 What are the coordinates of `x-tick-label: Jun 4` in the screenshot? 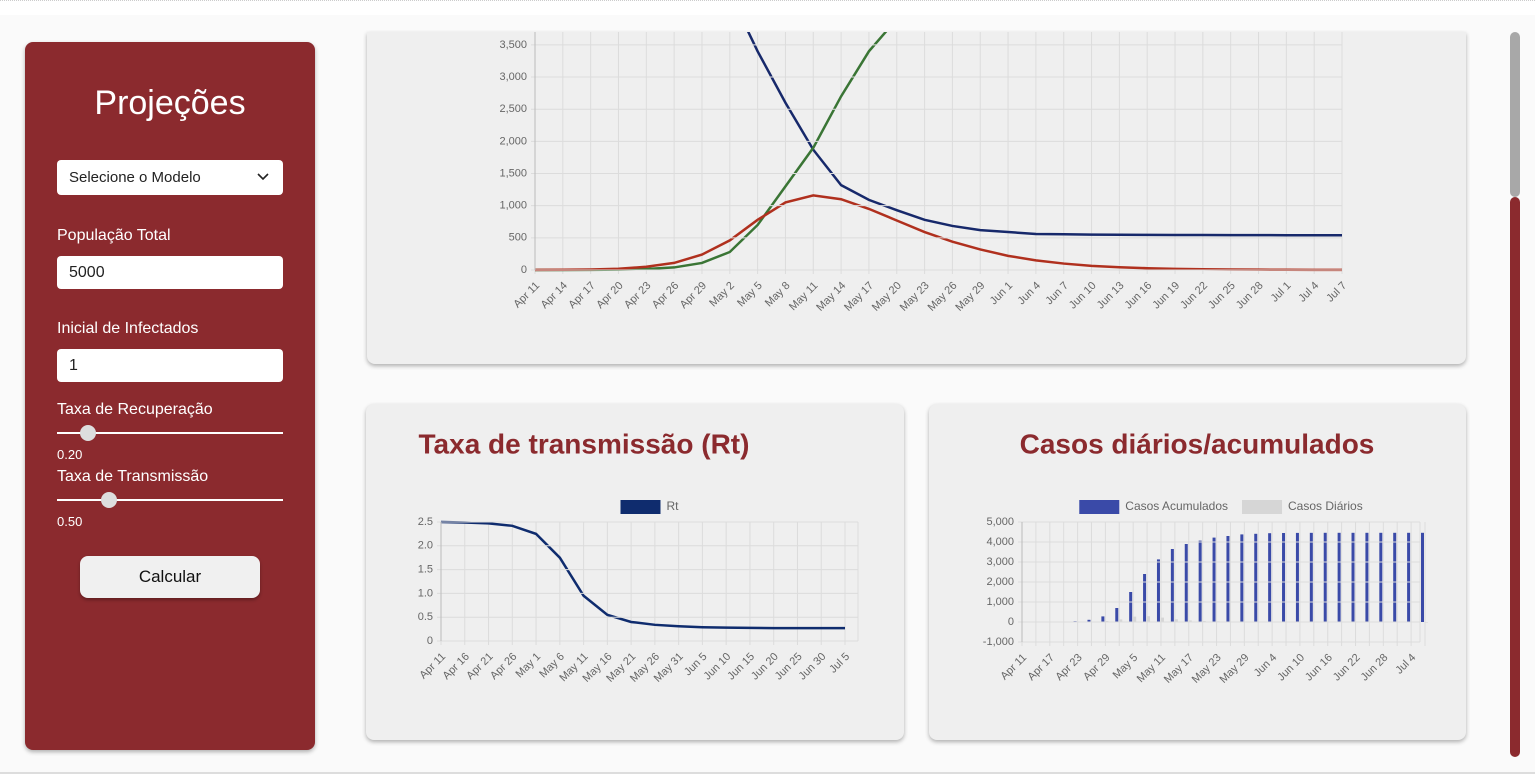 It's located at (1030, 294).